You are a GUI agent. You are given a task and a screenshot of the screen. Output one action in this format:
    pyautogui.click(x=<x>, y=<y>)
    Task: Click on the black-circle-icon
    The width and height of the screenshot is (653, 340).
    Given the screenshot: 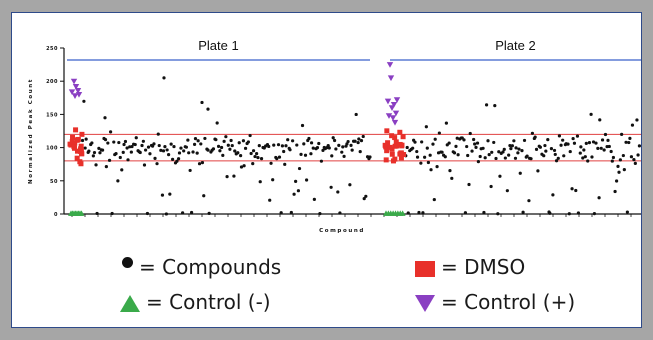 What is the action you would take?
    pyautogui.click(x=127, y=262)
    